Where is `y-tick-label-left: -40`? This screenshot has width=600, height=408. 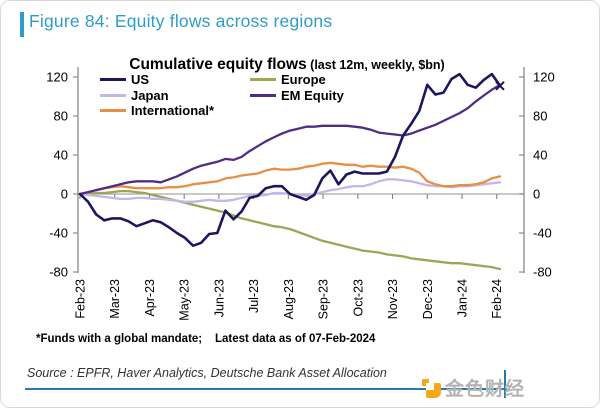
y-tick-label-left: -40 is located at coordinates (58, 233).